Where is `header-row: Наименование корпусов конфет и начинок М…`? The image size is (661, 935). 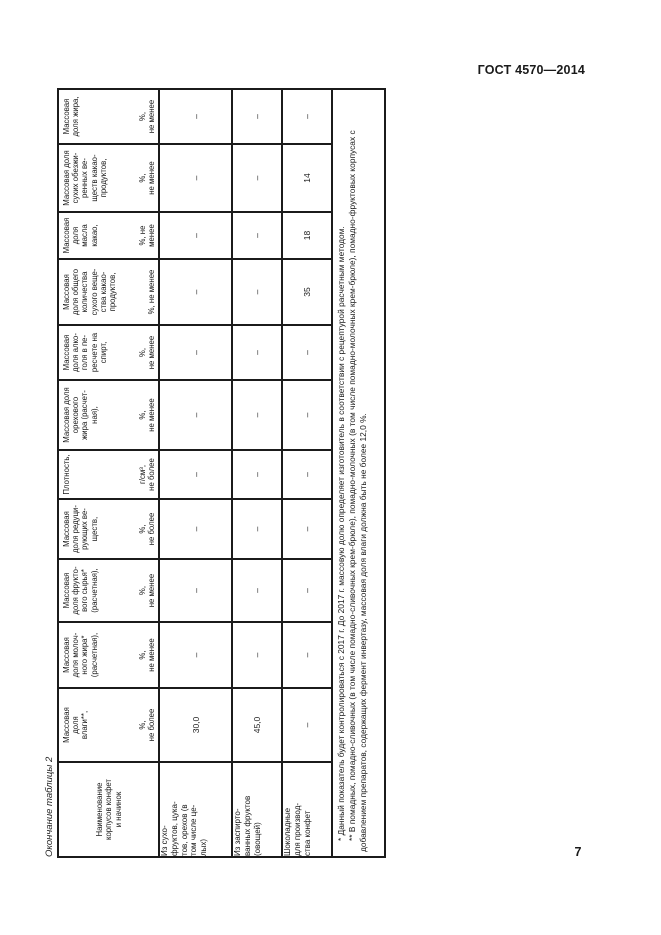 header-row: Наименование корпусов конфет и начинок М… is located at coordinates (108, 473).